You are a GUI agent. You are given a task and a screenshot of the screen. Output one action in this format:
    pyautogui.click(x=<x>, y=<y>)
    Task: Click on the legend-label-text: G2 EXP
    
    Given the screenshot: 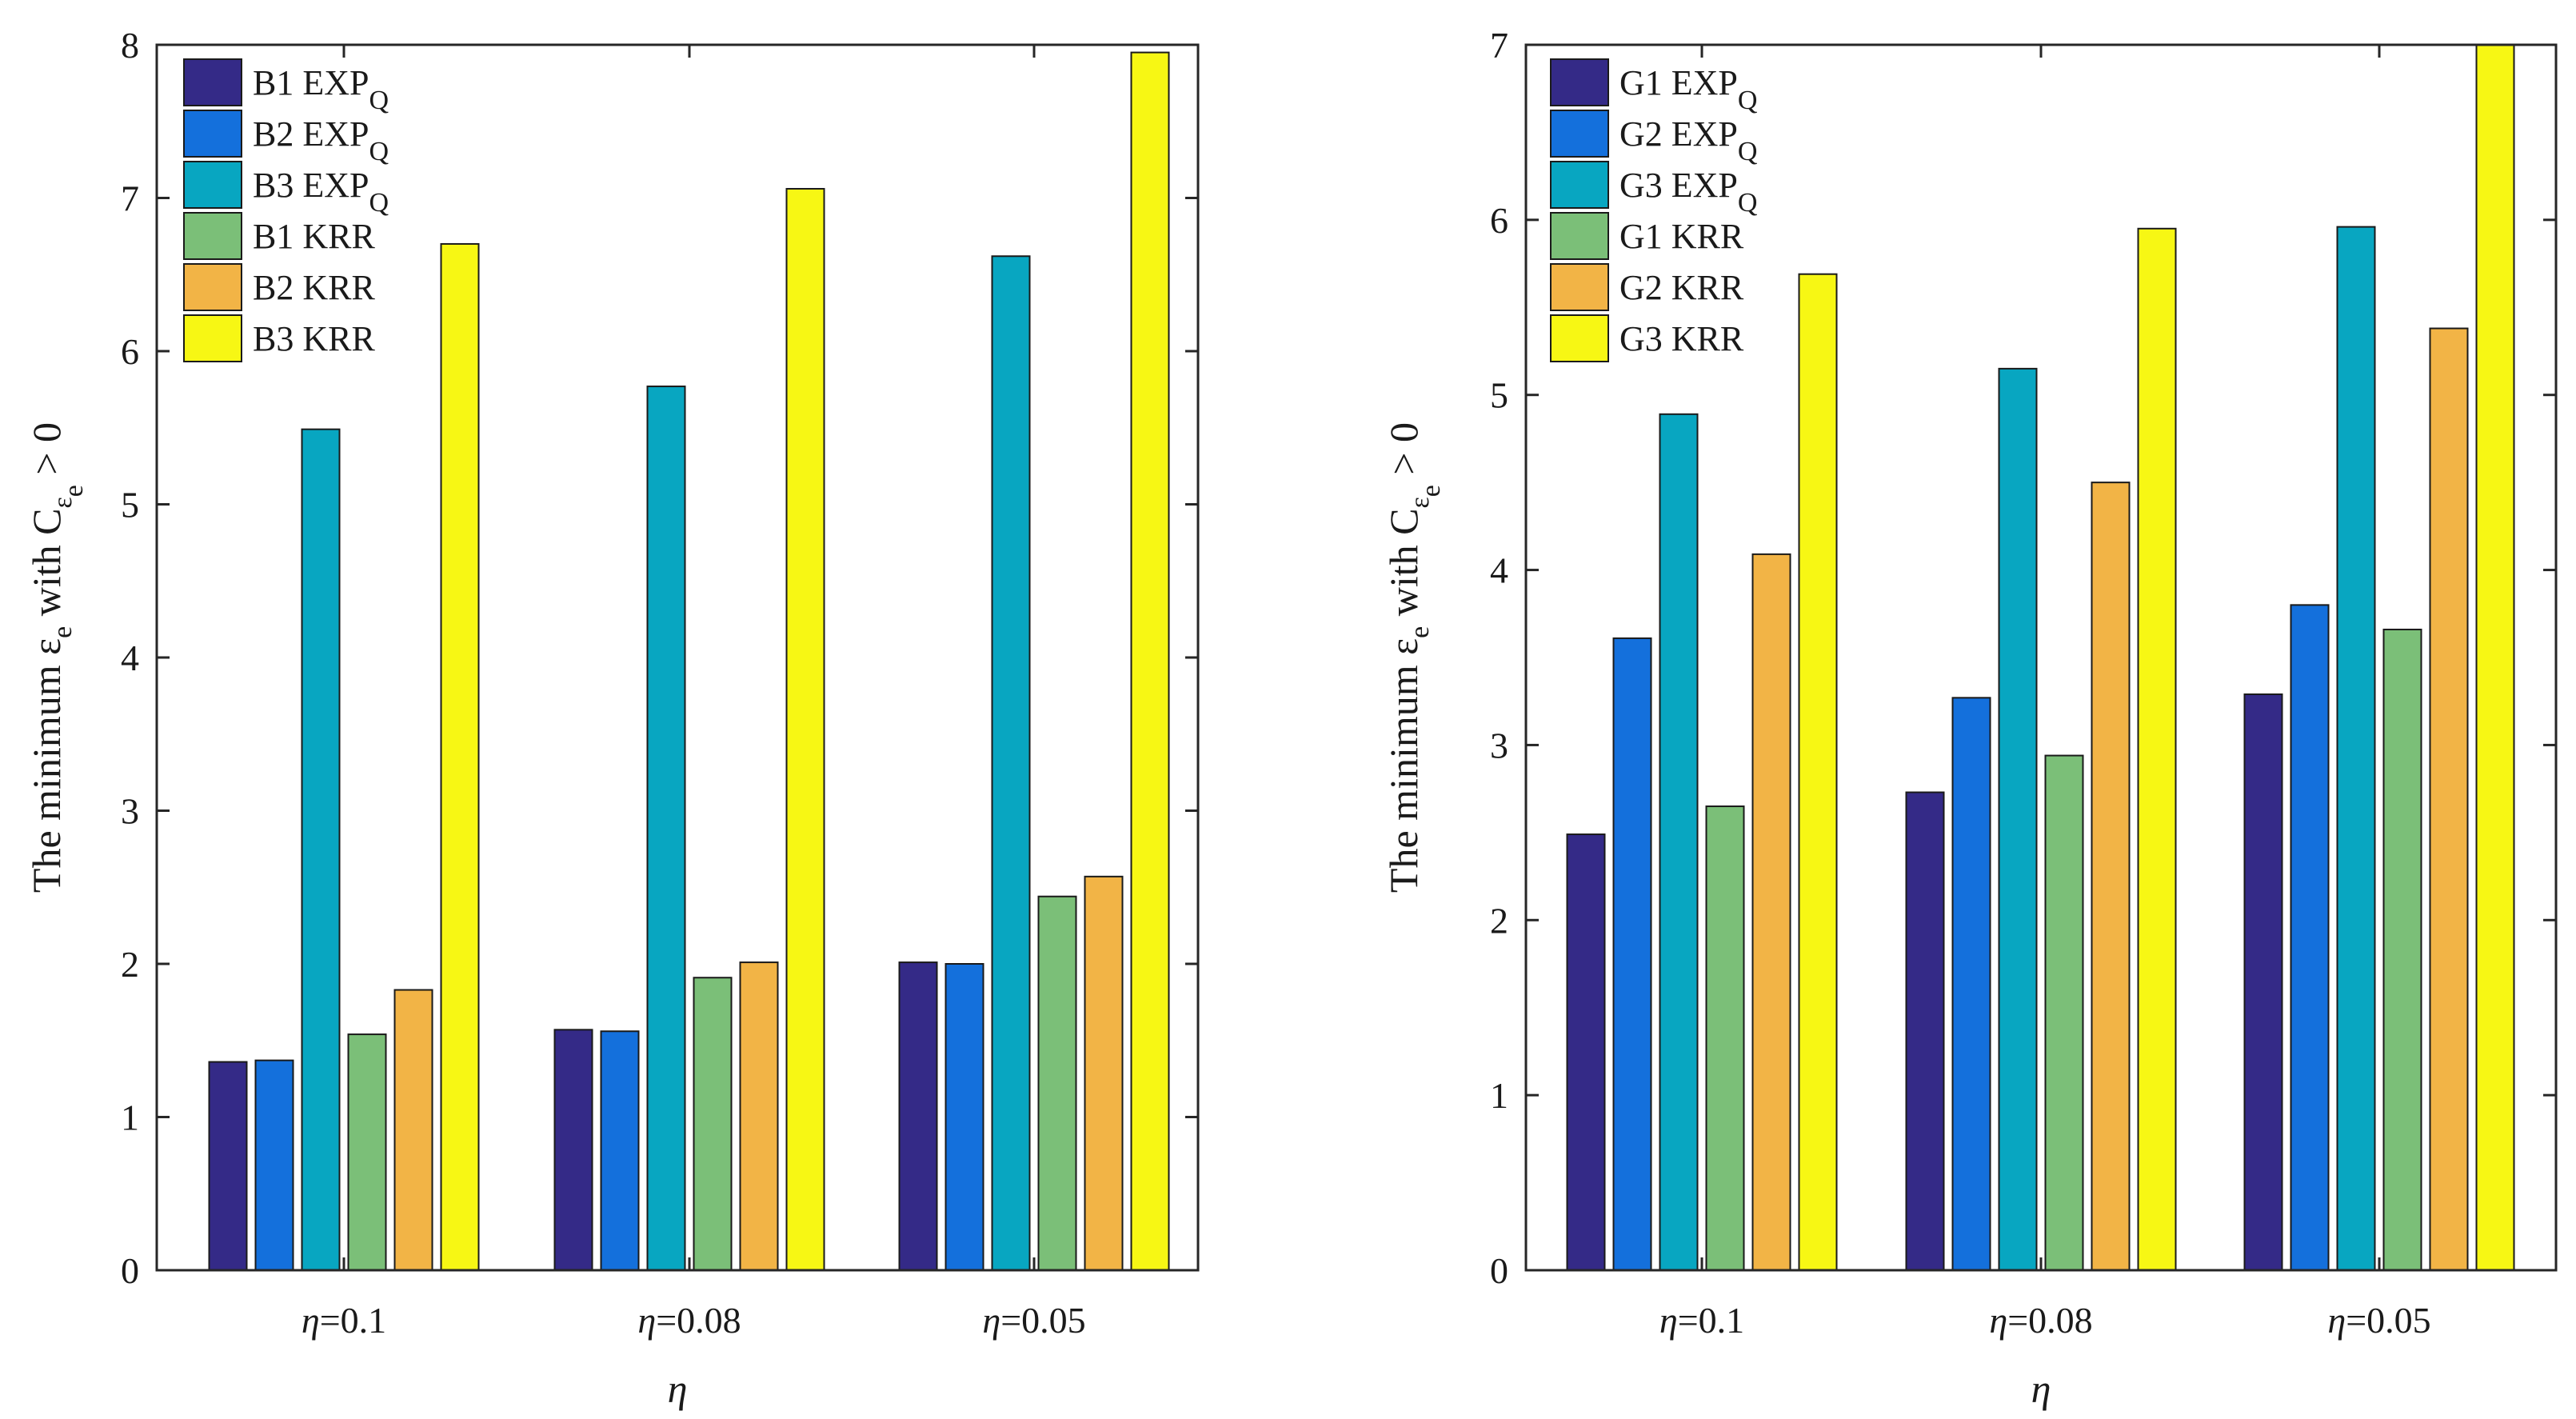 What is the action you would take?
    pyautogui.click(x=1678, y=134)
    